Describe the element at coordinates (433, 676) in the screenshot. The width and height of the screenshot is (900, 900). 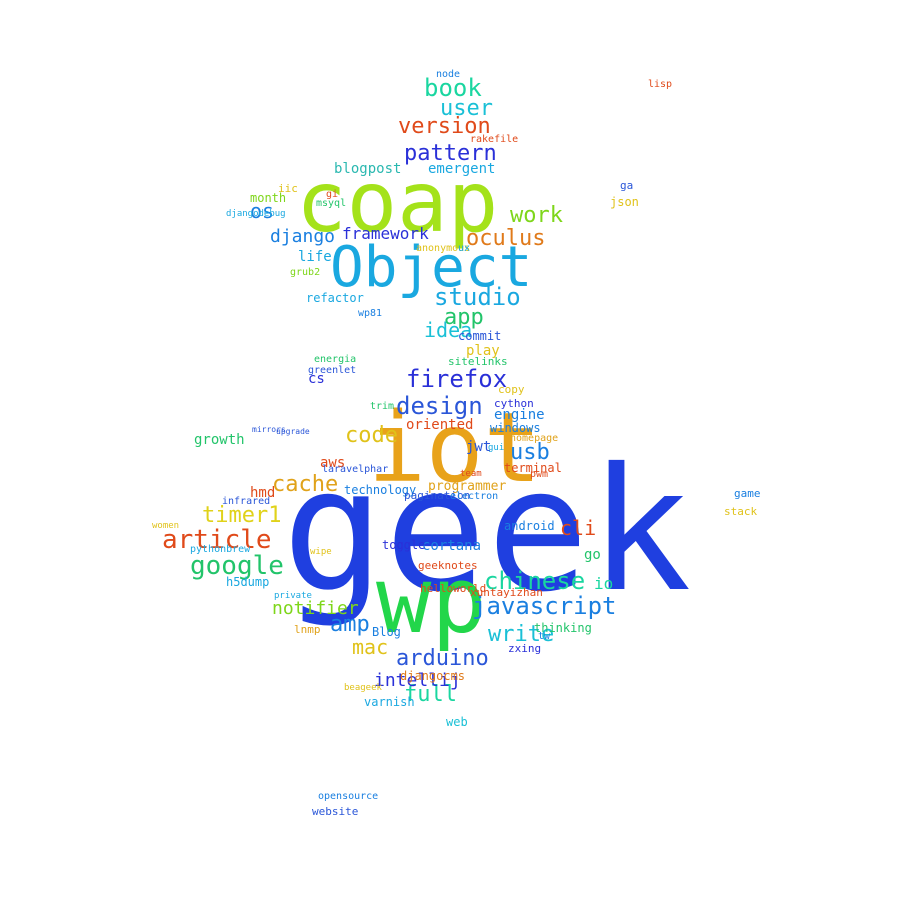
I see `word-djangocms: djangocms` at that location.